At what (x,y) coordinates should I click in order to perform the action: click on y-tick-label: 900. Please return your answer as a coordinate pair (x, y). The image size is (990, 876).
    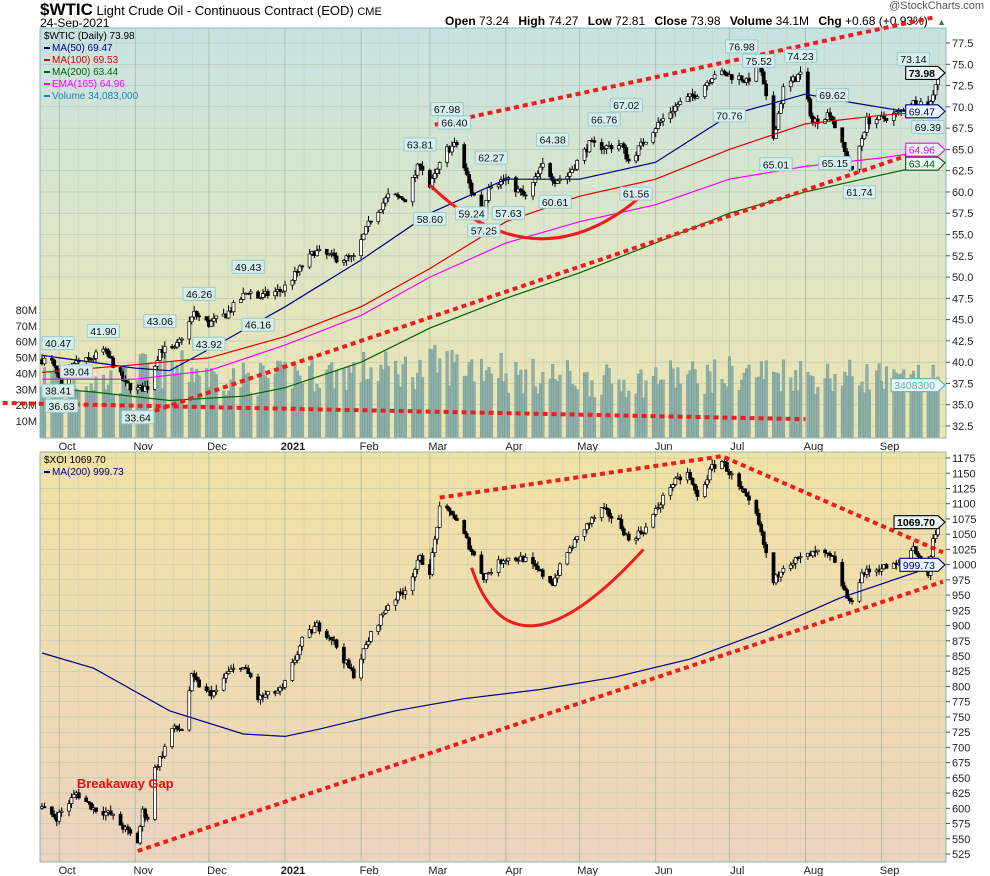
    Looking at the image, I should click on (961, 627).